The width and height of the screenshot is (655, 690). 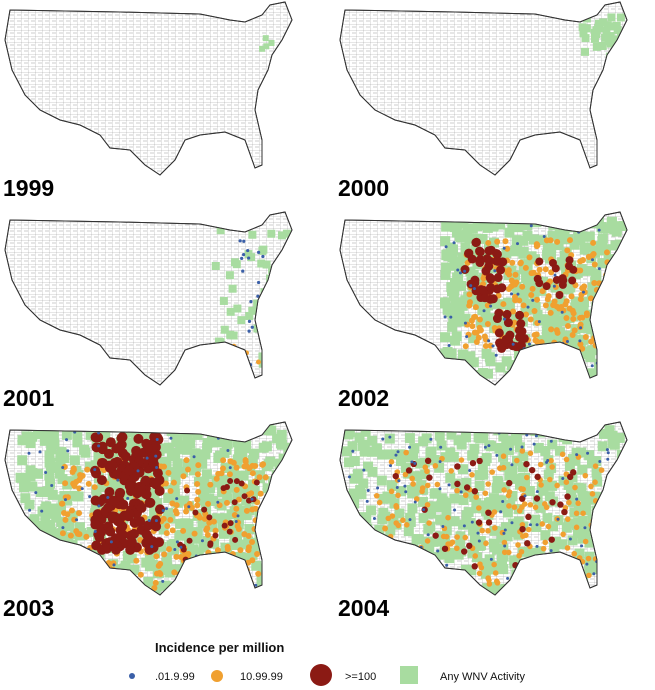 What do you see at coordinates (148, 88) in the screenshot?
I see `us-map` at bounding box center [148, 88].